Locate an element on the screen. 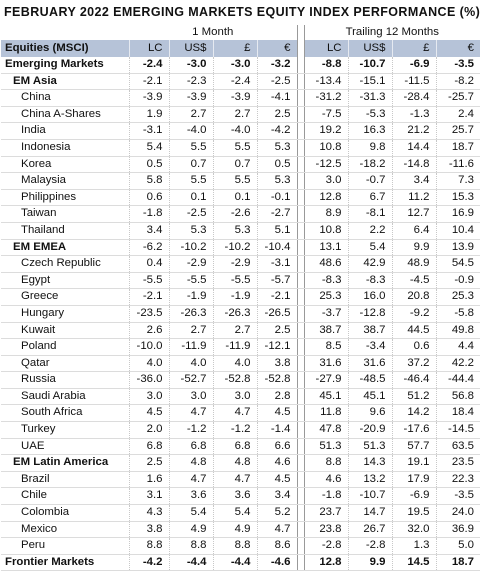  cell-value: -15.1 is located at coordinates (369, 82).